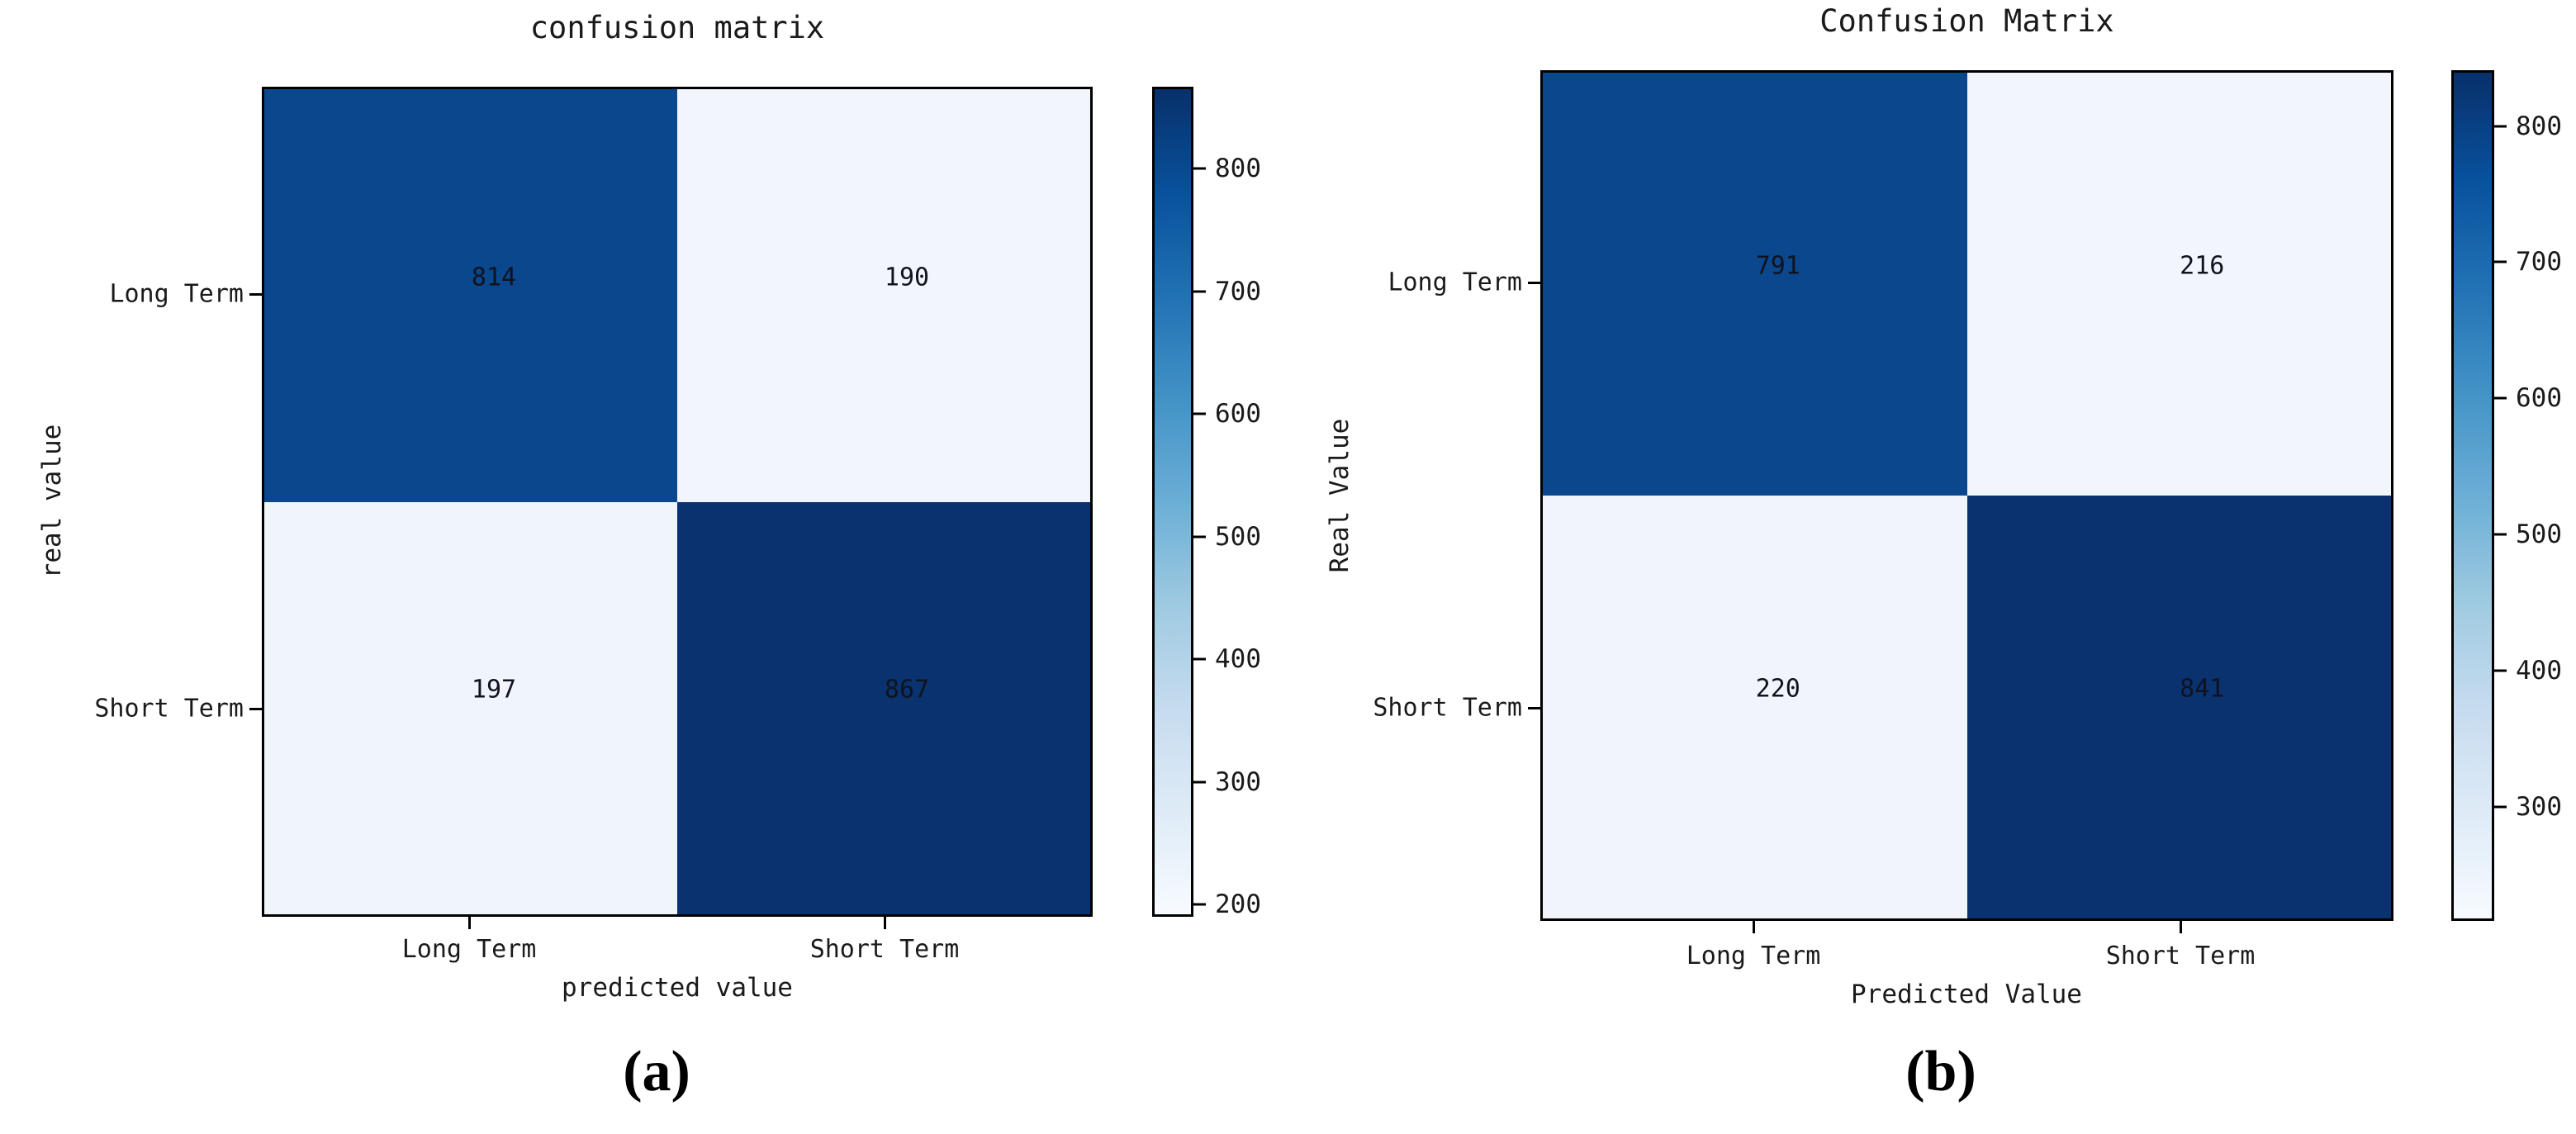  What do you see at coordinates (1755, 284) in the screenshot?
I see `matrix-cell: 791` at bounding box center [1755, 284].